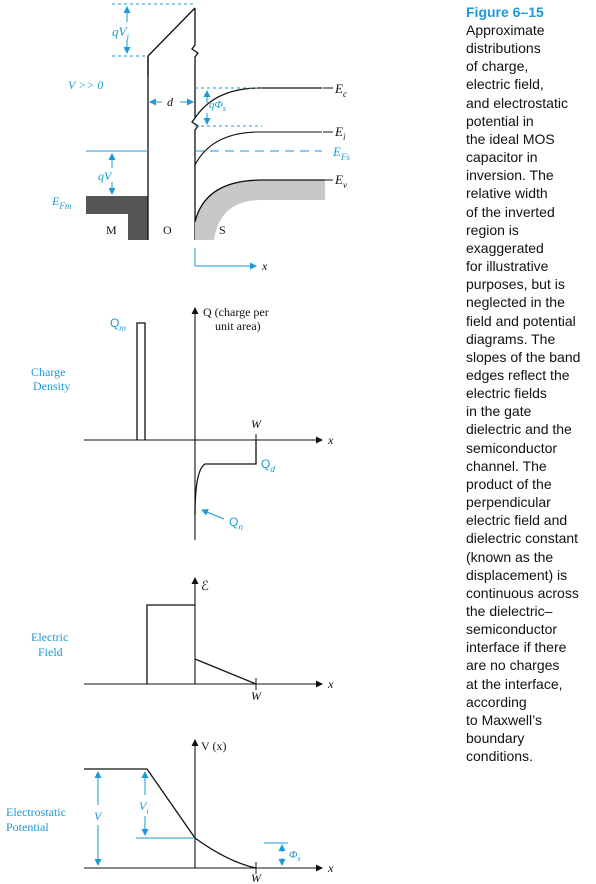 Image resolution: width=596 pixels, height=884 pixels. I want to click on field-side-label-1: Electric, so click(49, 637).